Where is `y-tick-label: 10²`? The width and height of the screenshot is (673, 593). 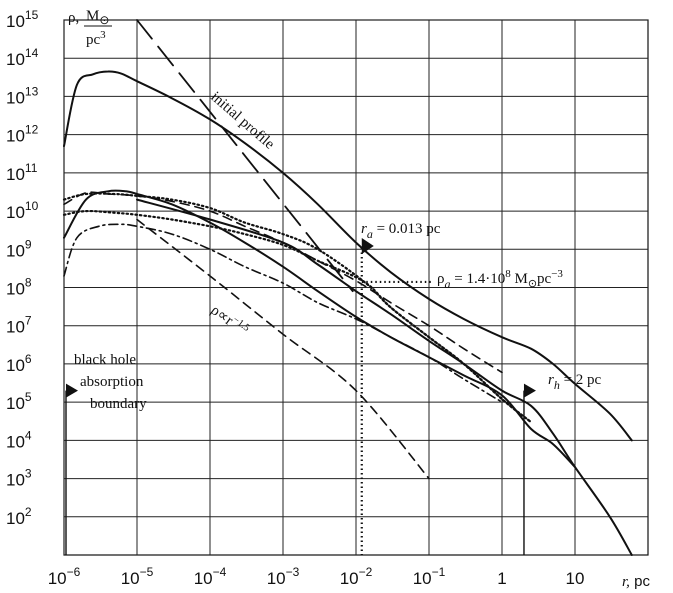
y-tick-label: 10² is located at coordinates (19, 516).